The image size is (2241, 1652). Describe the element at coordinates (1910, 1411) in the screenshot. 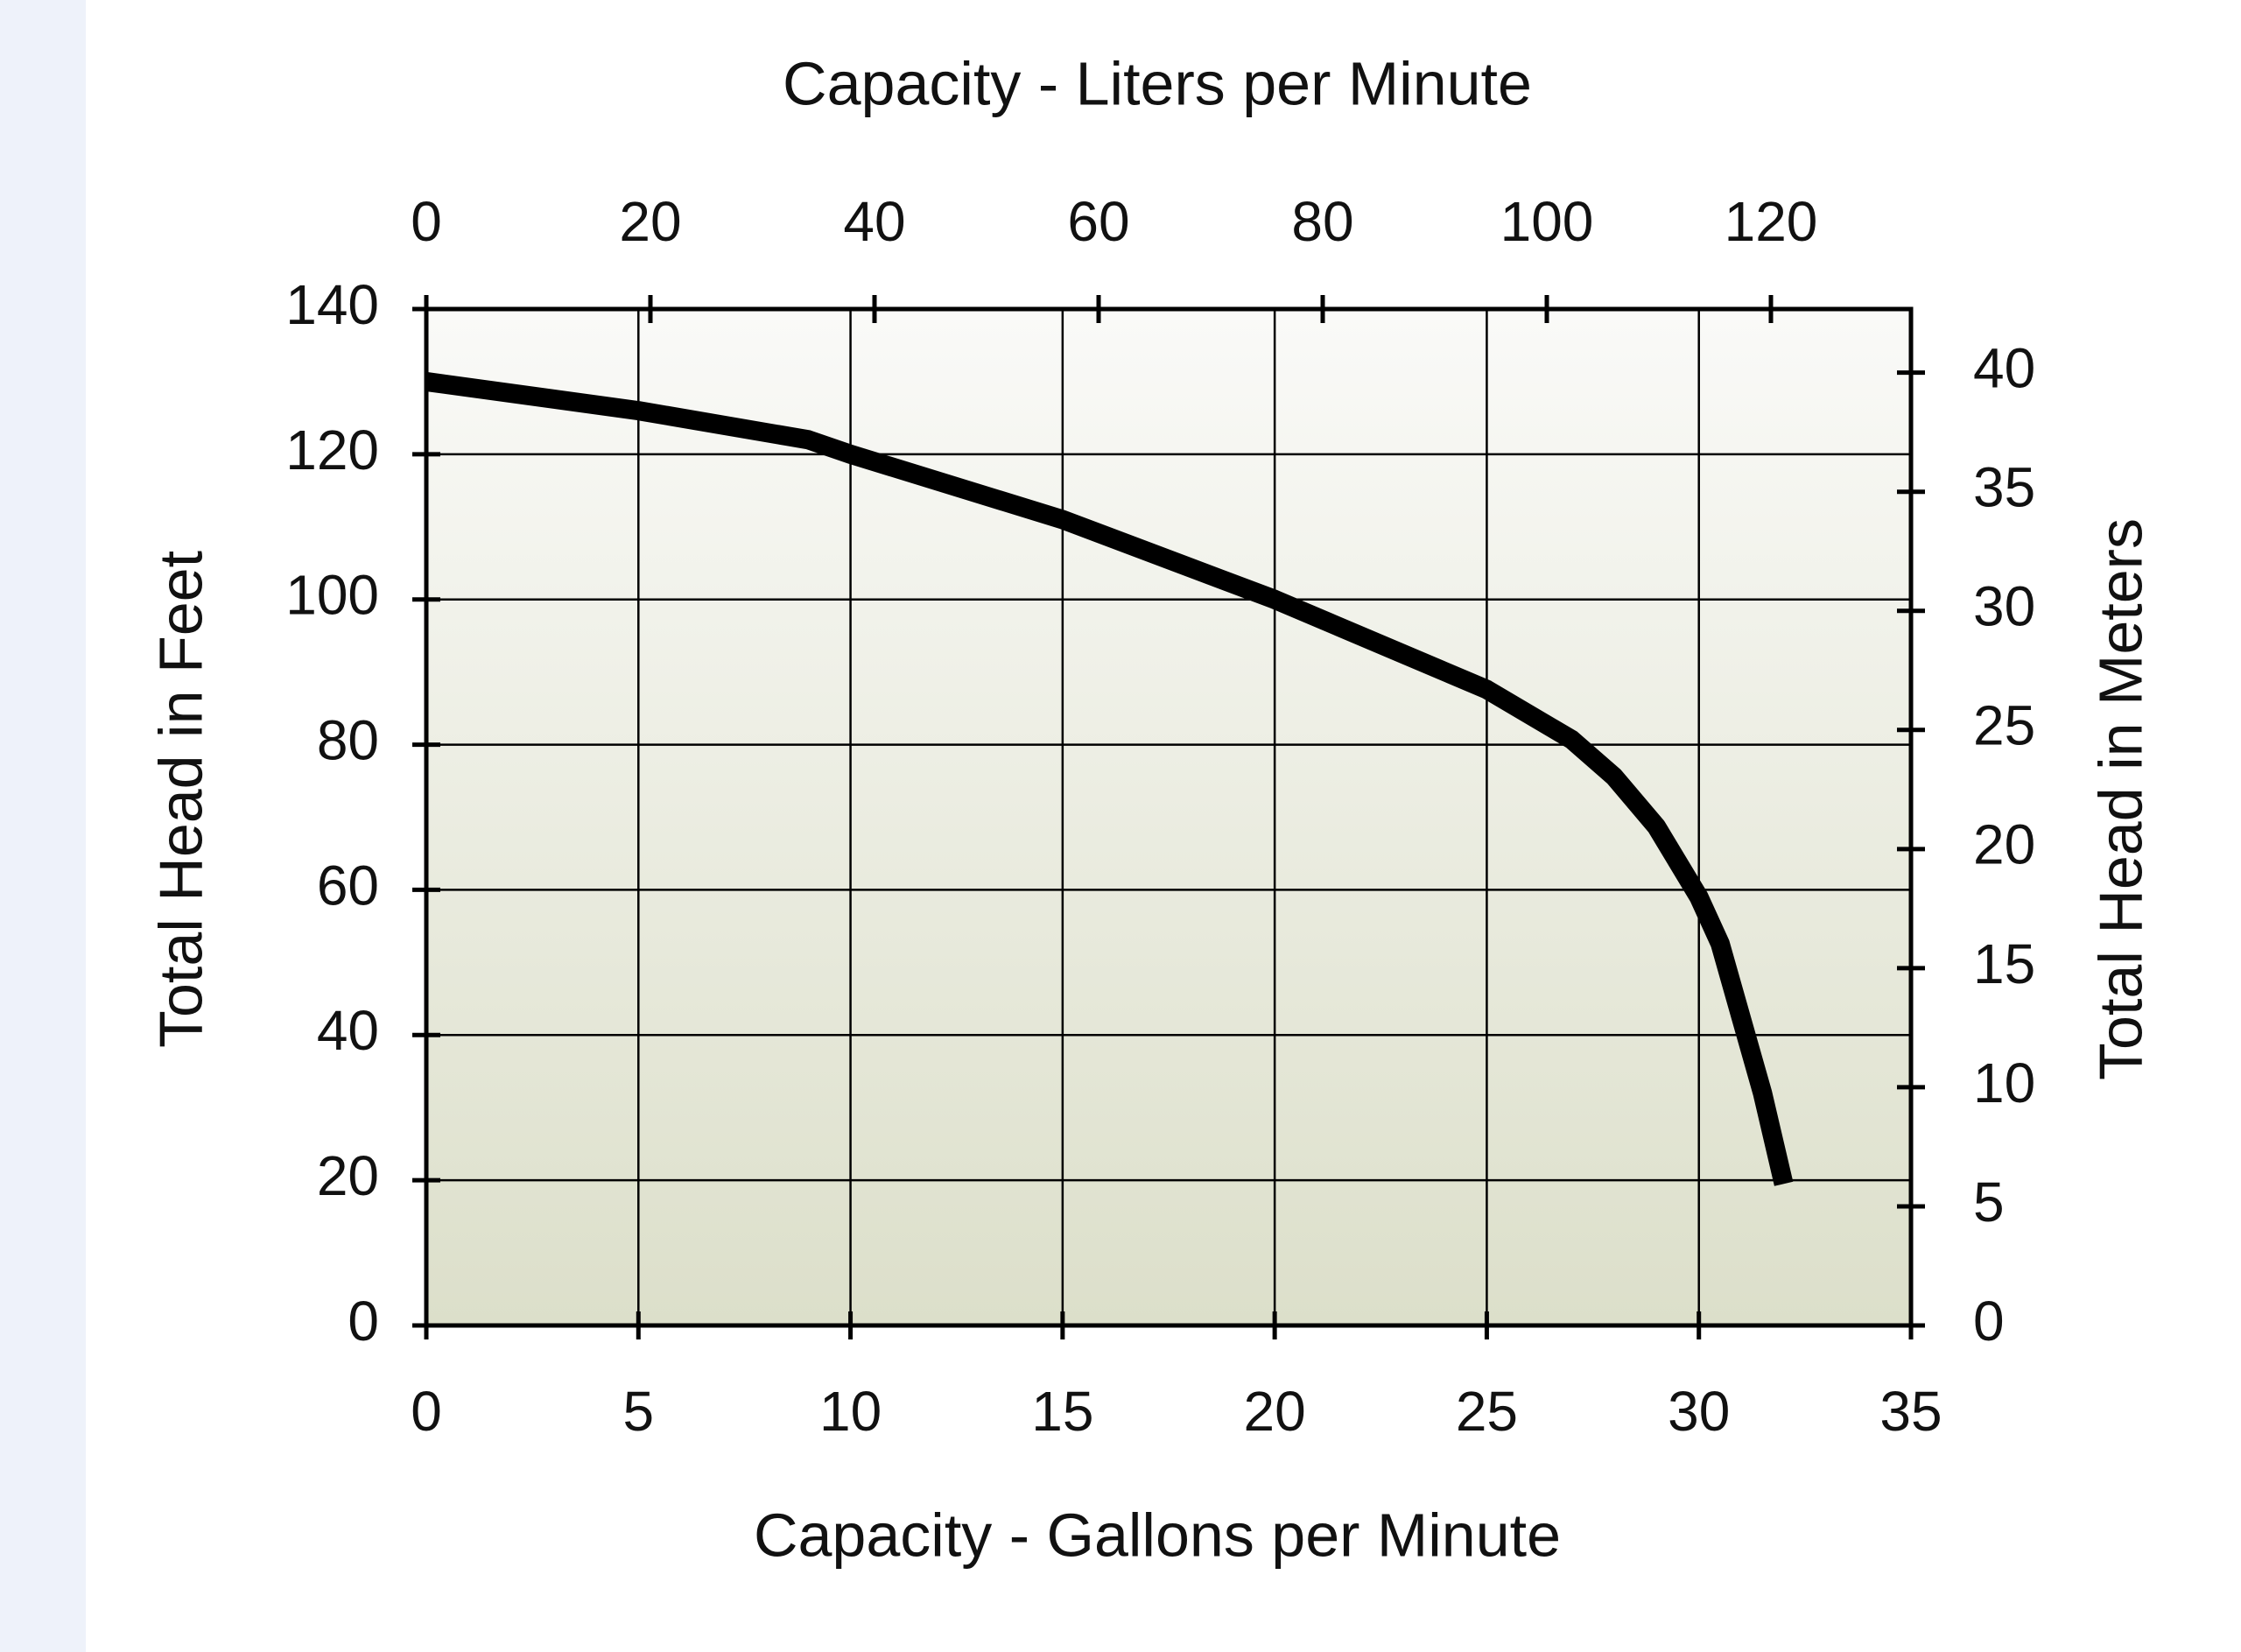

I see `x-tick-label: 35` at that location.